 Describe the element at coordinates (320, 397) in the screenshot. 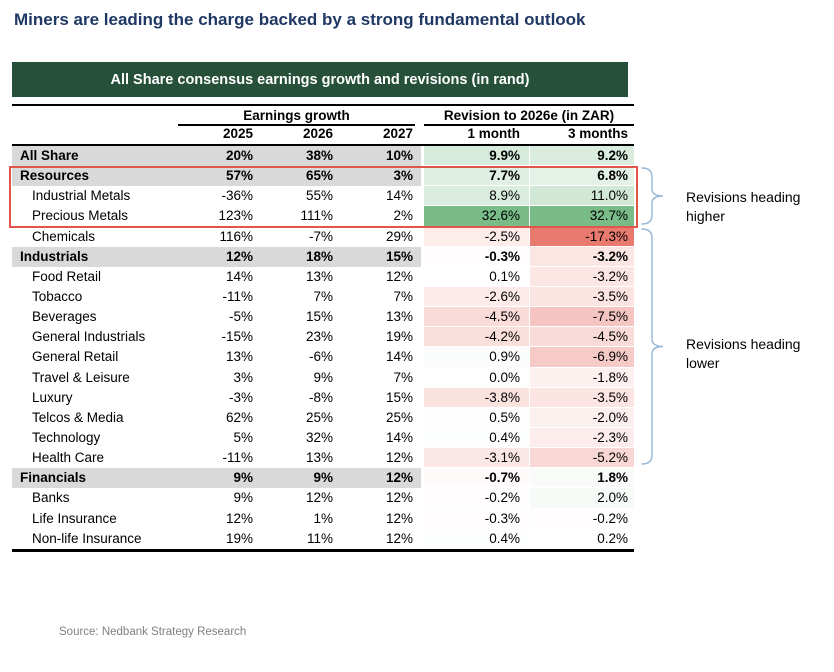

I see `growth-2026-cell: -8%` at that location.